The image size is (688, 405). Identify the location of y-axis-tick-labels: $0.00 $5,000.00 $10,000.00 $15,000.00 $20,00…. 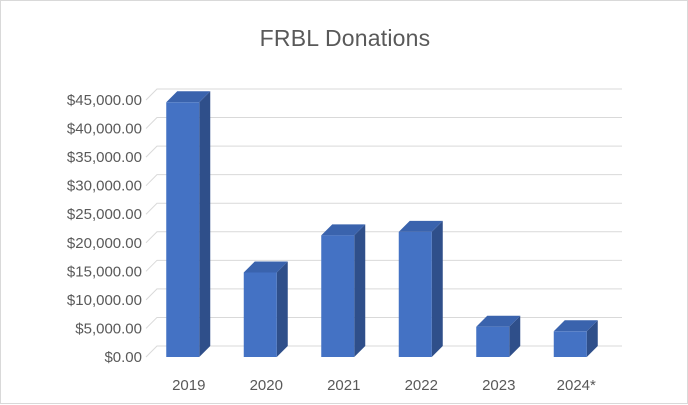
(104, 229).